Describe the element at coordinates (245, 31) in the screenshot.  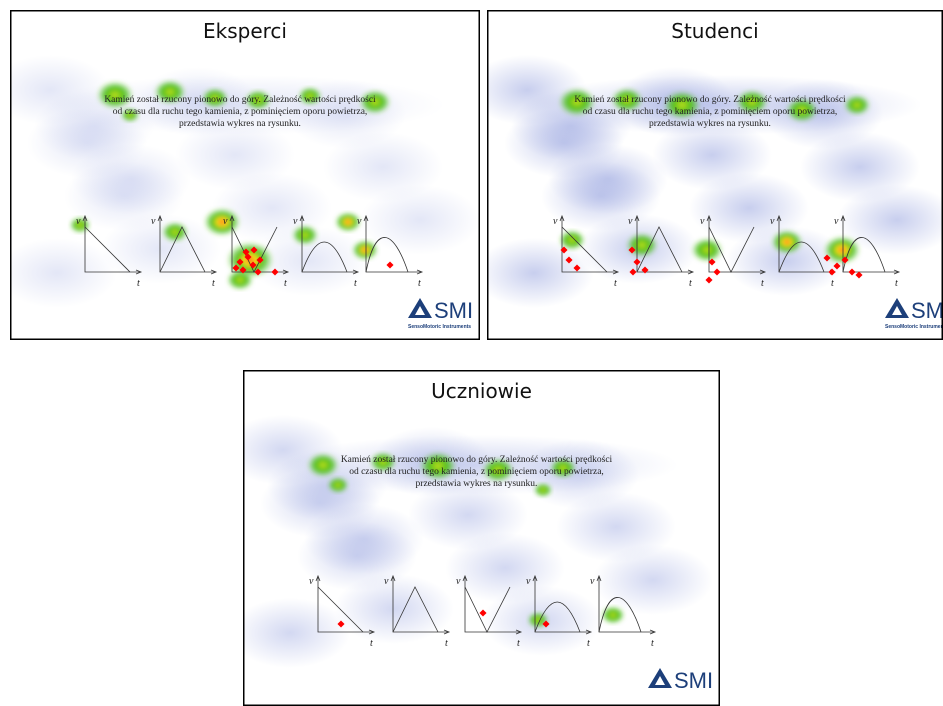
I see `panel-title: Eksperci` at that location.